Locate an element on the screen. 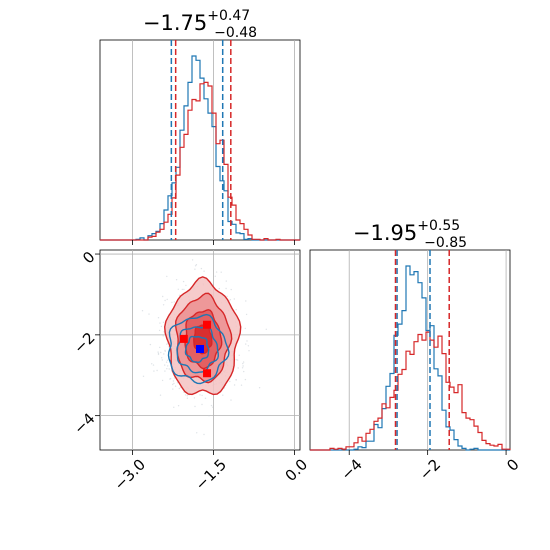  title-param2-minus: −0.85 is located at coordinates (445, 243).